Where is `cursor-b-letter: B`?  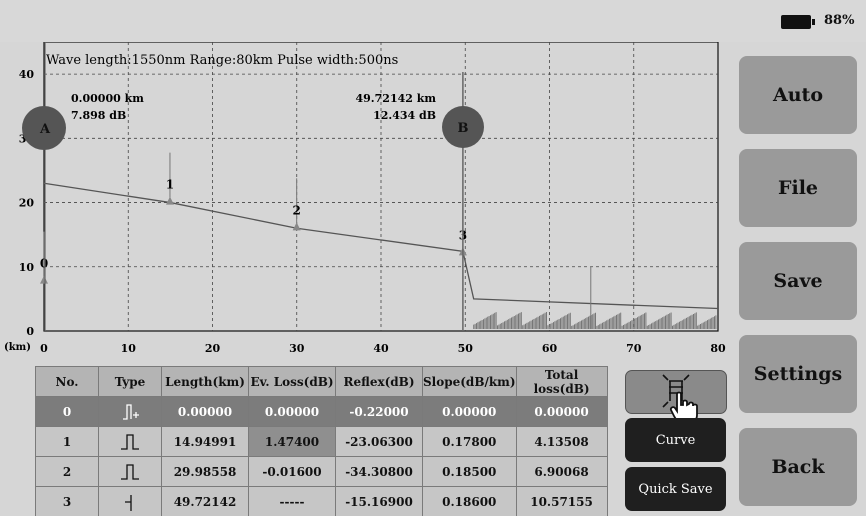 cursor-b-letter: B is located at coordinates (463, 128).